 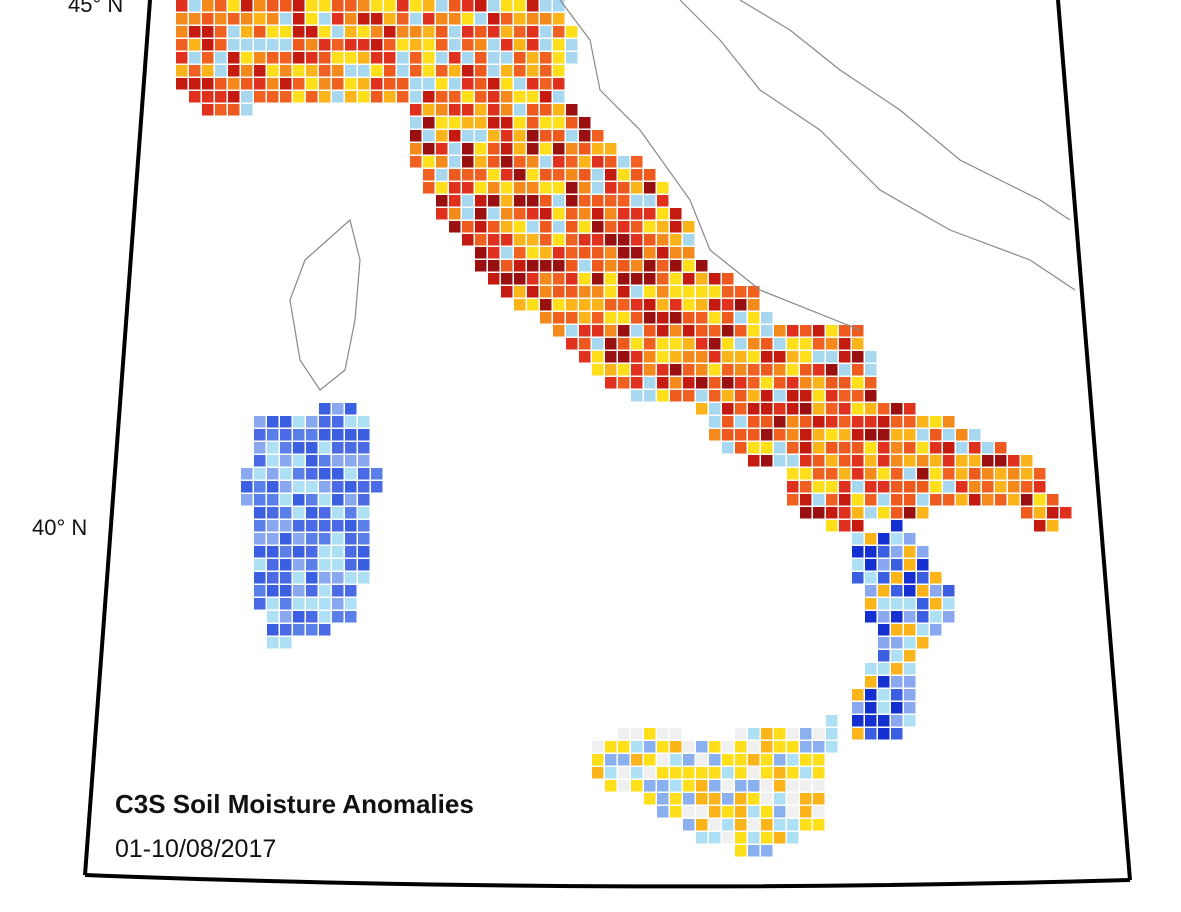 What do you see at coordinates (607, 881) in the screenshot?
I see `map-frame` at bounding box center [607, 881].